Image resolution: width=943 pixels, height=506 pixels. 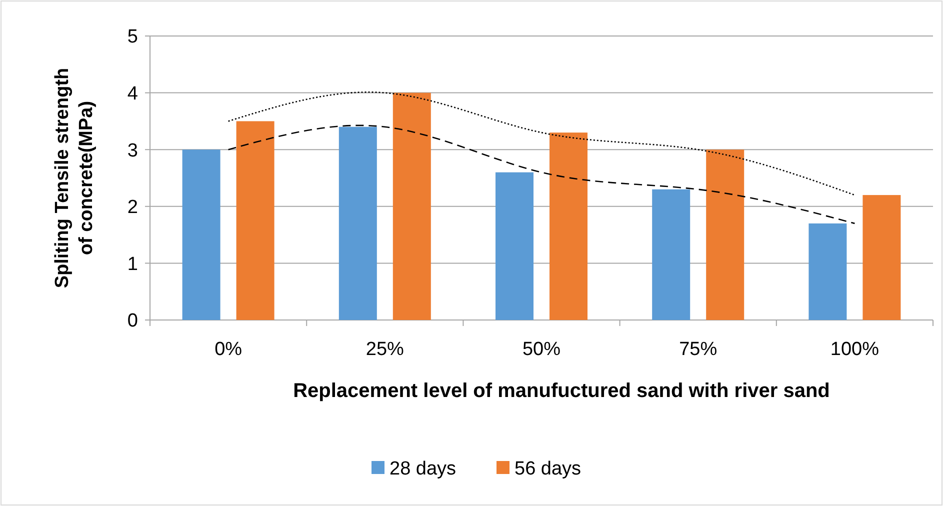 I want to click on legend-label: 56 days, so click(x=548, y=469).